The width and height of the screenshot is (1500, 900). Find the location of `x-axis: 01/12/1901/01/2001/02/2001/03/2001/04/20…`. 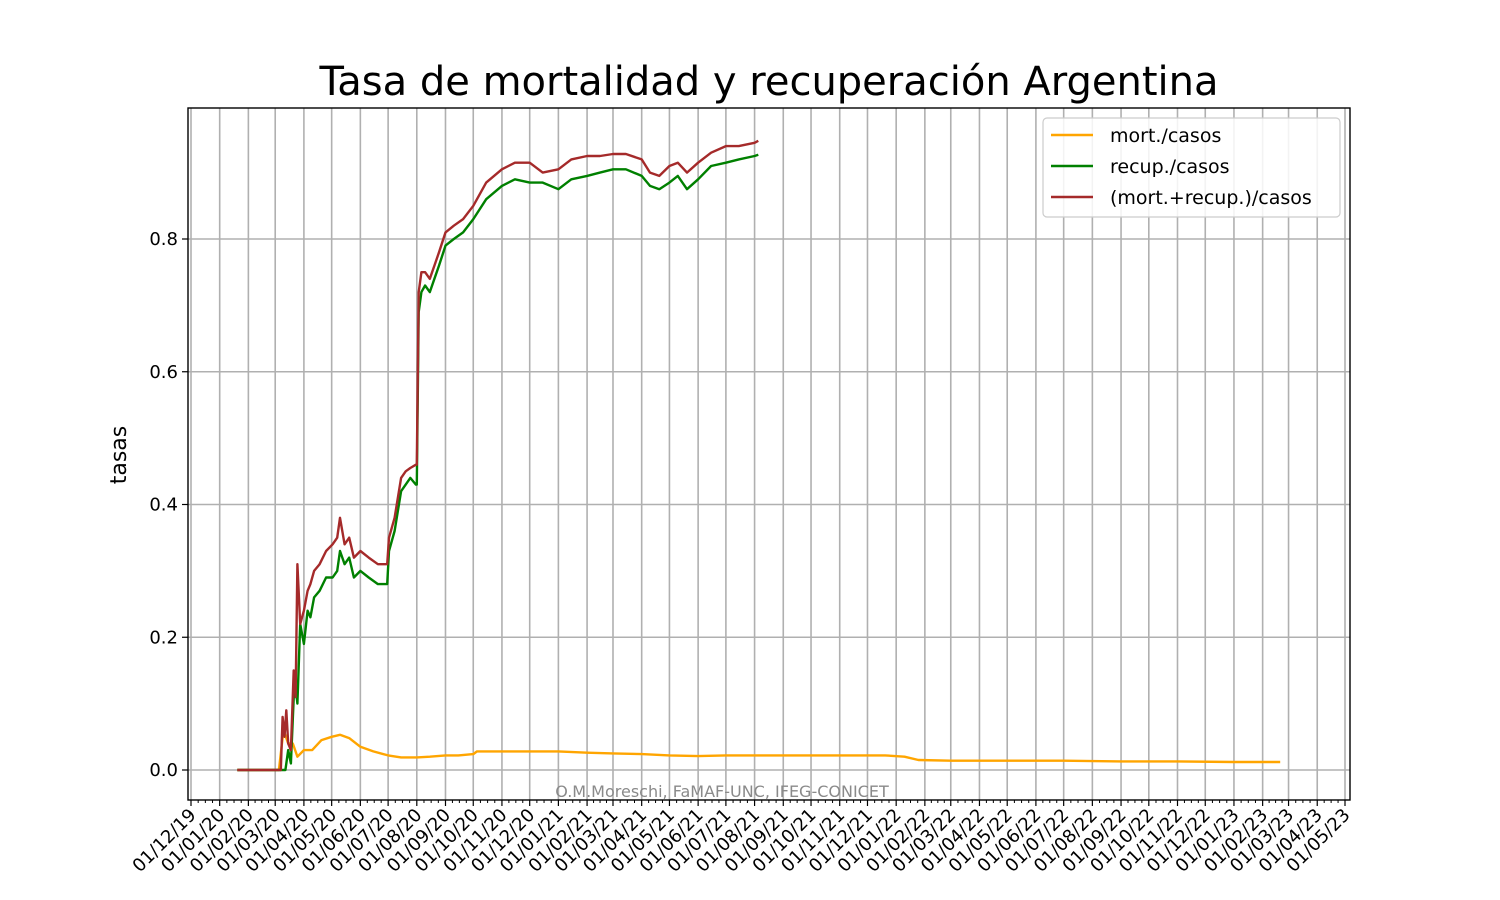

x-axis: 01/12/1901/01/2001/02/2001/03/2001/04/20… is located at coordinates (742, 838).